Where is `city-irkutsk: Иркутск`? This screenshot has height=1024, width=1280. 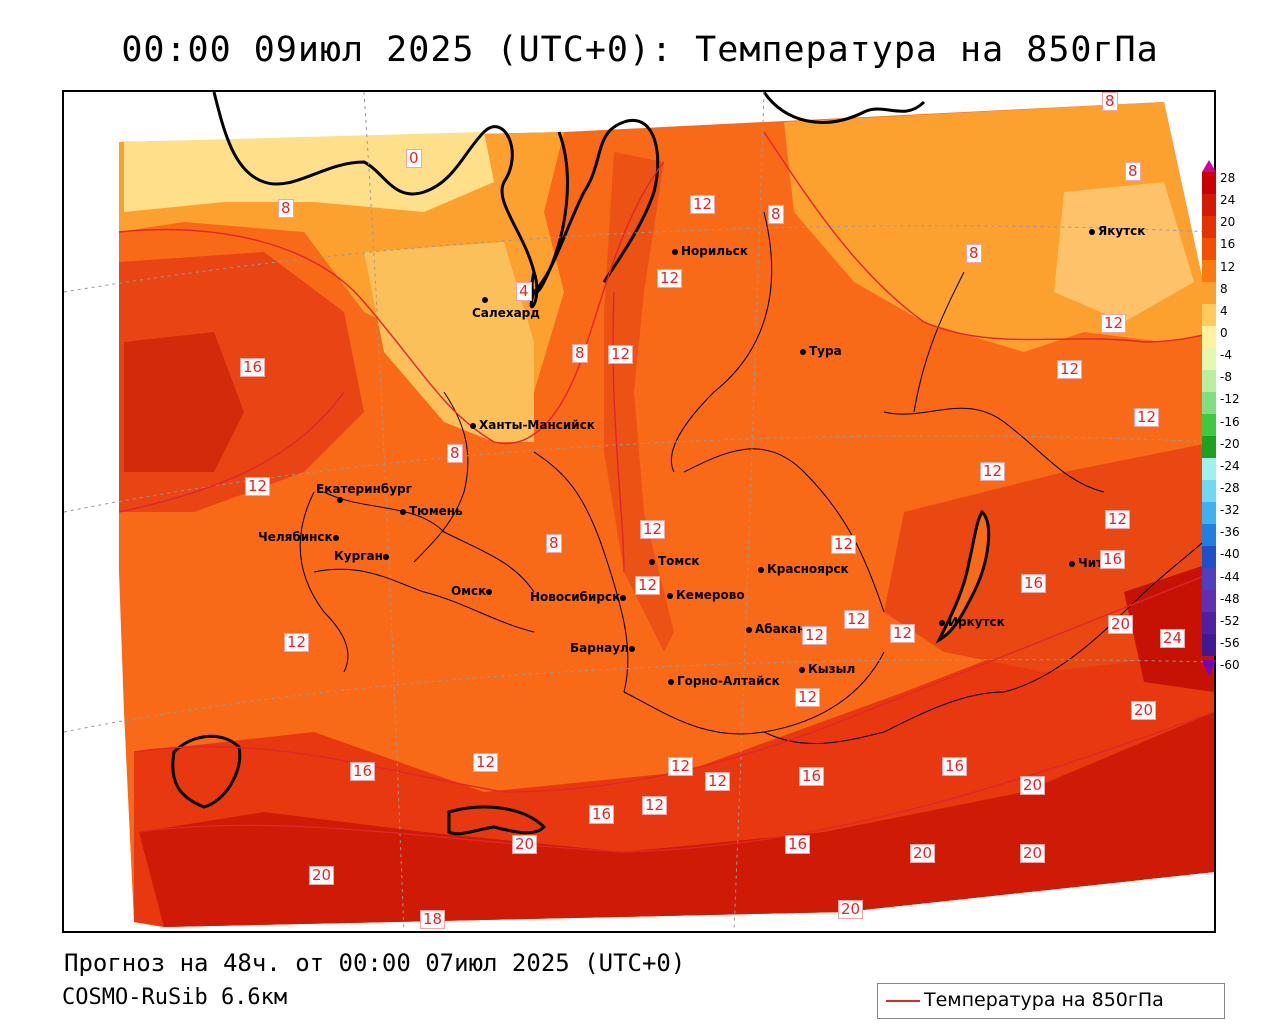
city-irkutsk: Иркутск is located at coordinates (972, 622).